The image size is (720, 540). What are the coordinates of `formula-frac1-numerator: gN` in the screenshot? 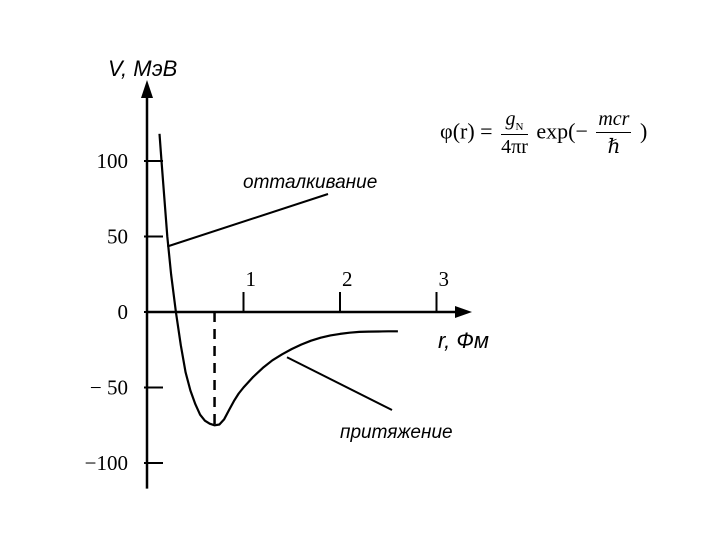 It's located at (514, 121).